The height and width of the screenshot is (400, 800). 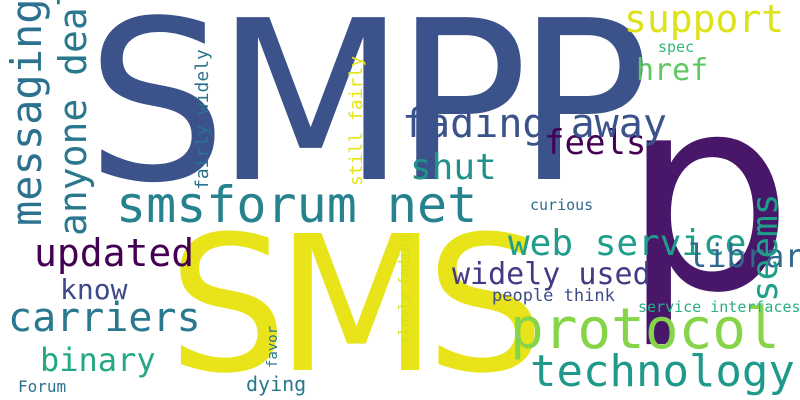 What do you see at coordinates (202, 119) in the screenshot?
I see `word-fairly-widely: fairly widely` at bounding box center [202, 119].